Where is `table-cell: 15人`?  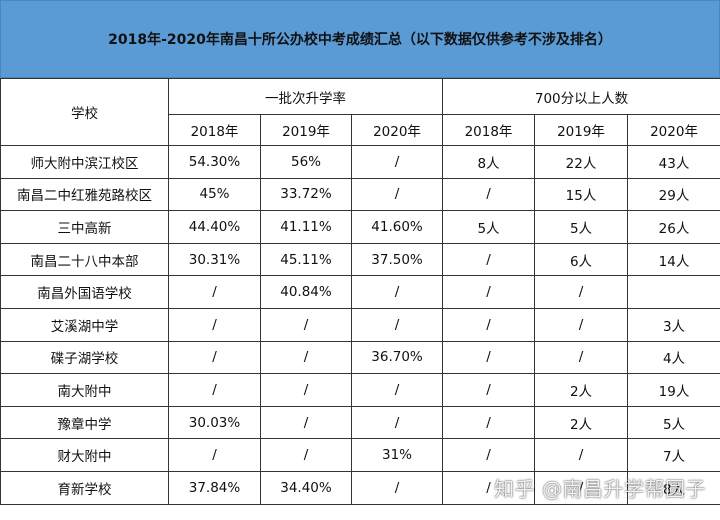
table-cell: 15人 is located at coordinates (581, 194).